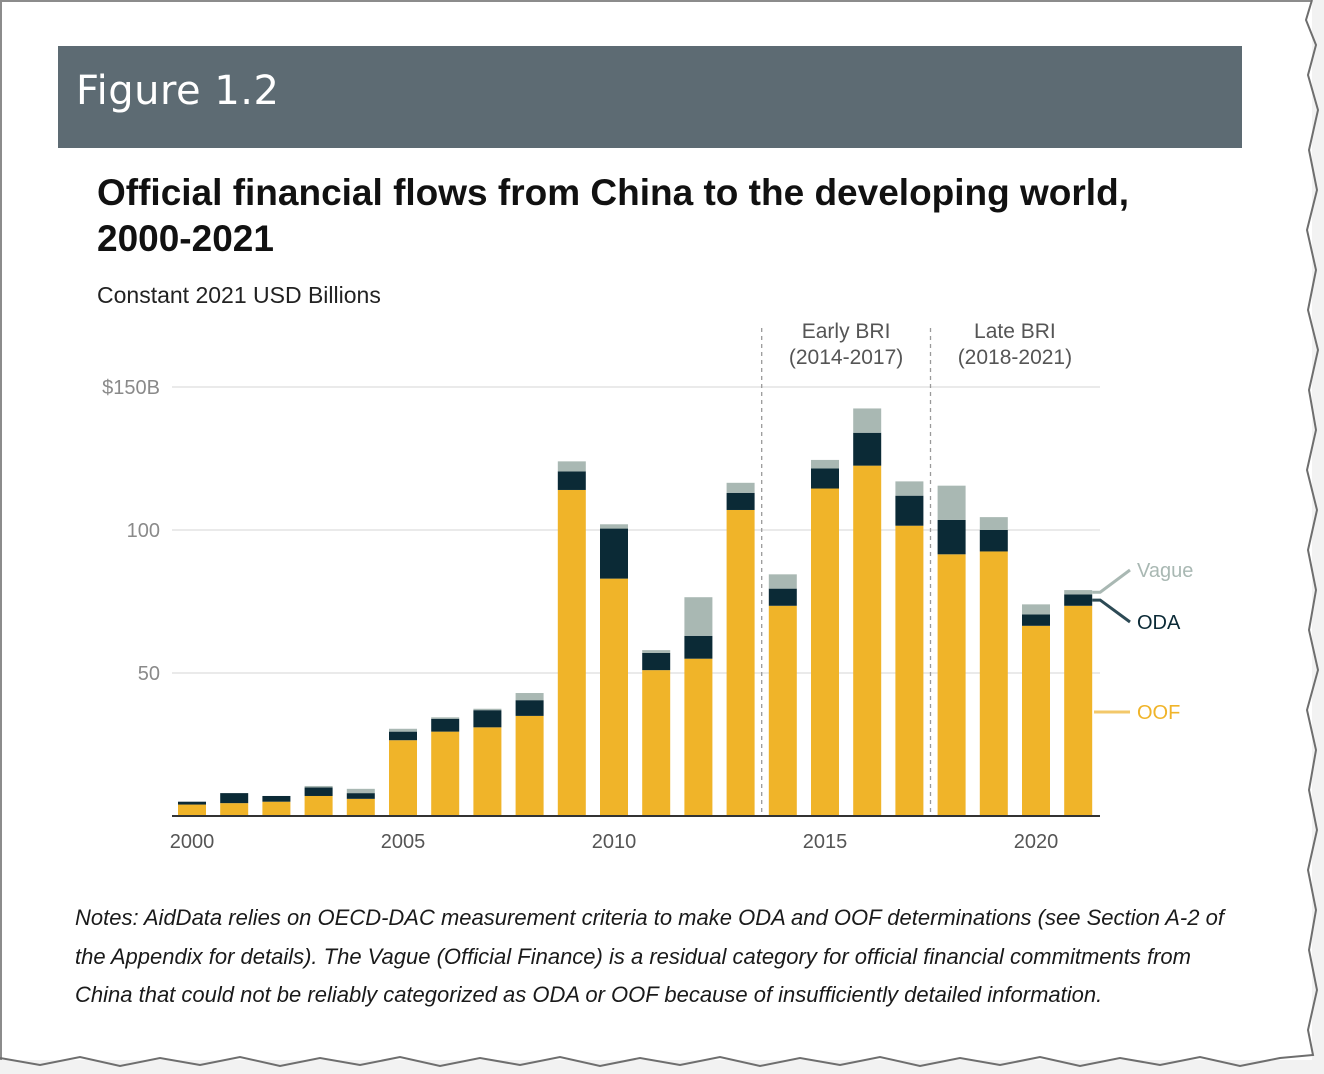 The image size is (1324, 1074). Describe the element at coordinates (1111, 581) in the screenshot. I see `legend-leader-vague` at that location.